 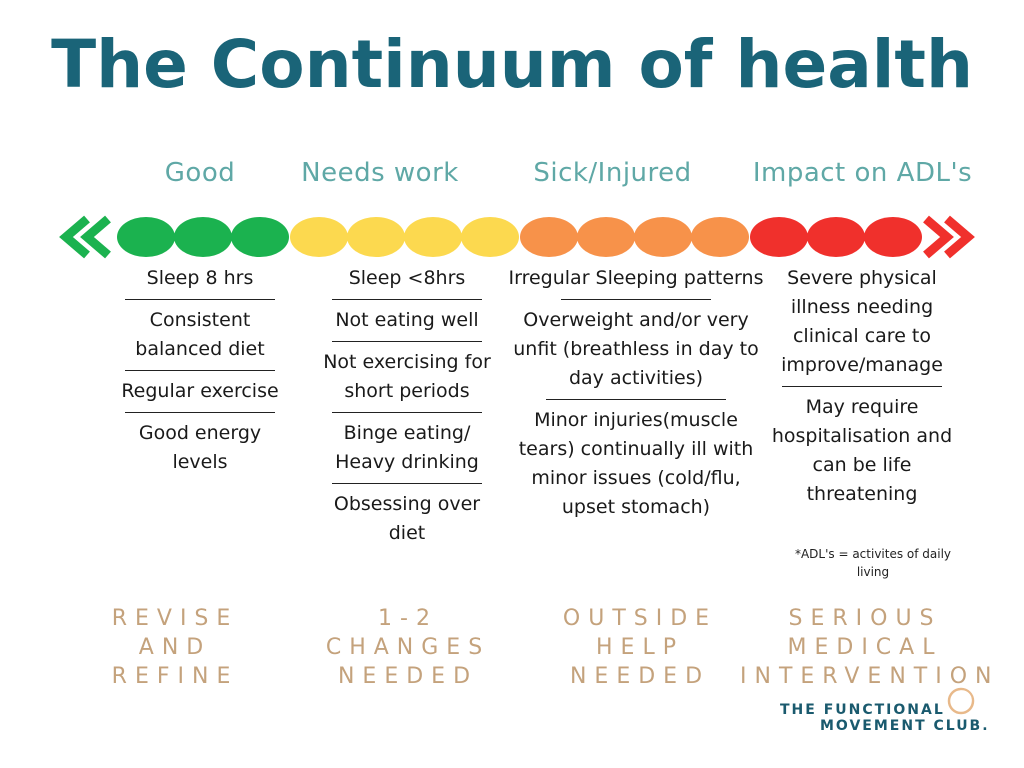 What do you see at coordinates (407, 278) in the screenshot?
I see `column-item: Sleep <8hrs` at bounding box center [407, 278].